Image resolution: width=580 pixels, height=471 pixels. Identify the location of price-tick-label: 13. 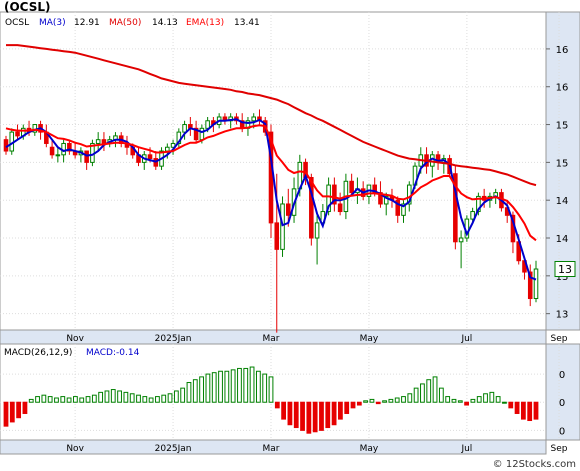
(562, 277).